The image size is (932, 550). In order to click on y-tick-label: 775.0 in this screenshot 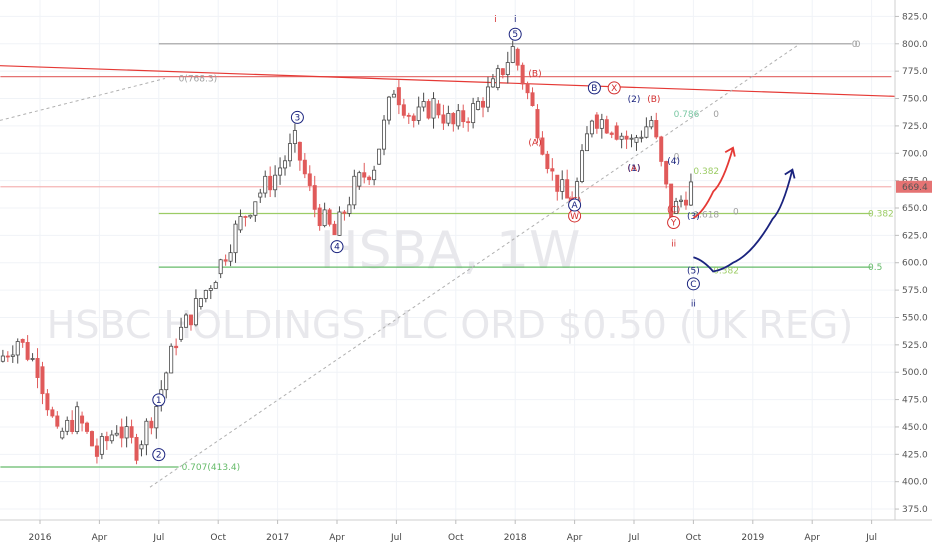, I will do `click(915, 72)`.